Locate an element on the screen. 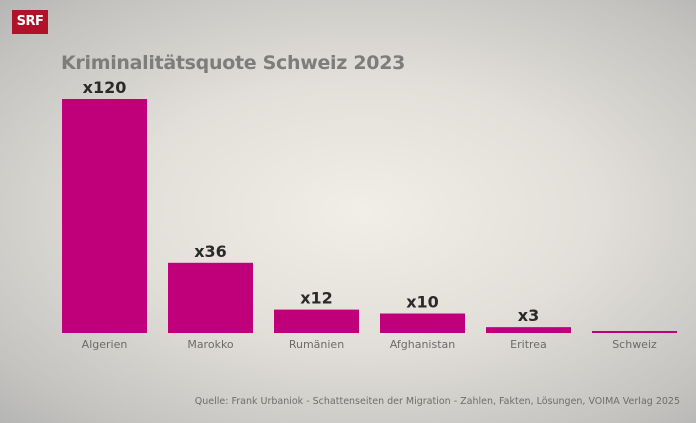 This screenshot has height=423, width=696. category-label: Afghanistan is located at coordinates (423, 344).